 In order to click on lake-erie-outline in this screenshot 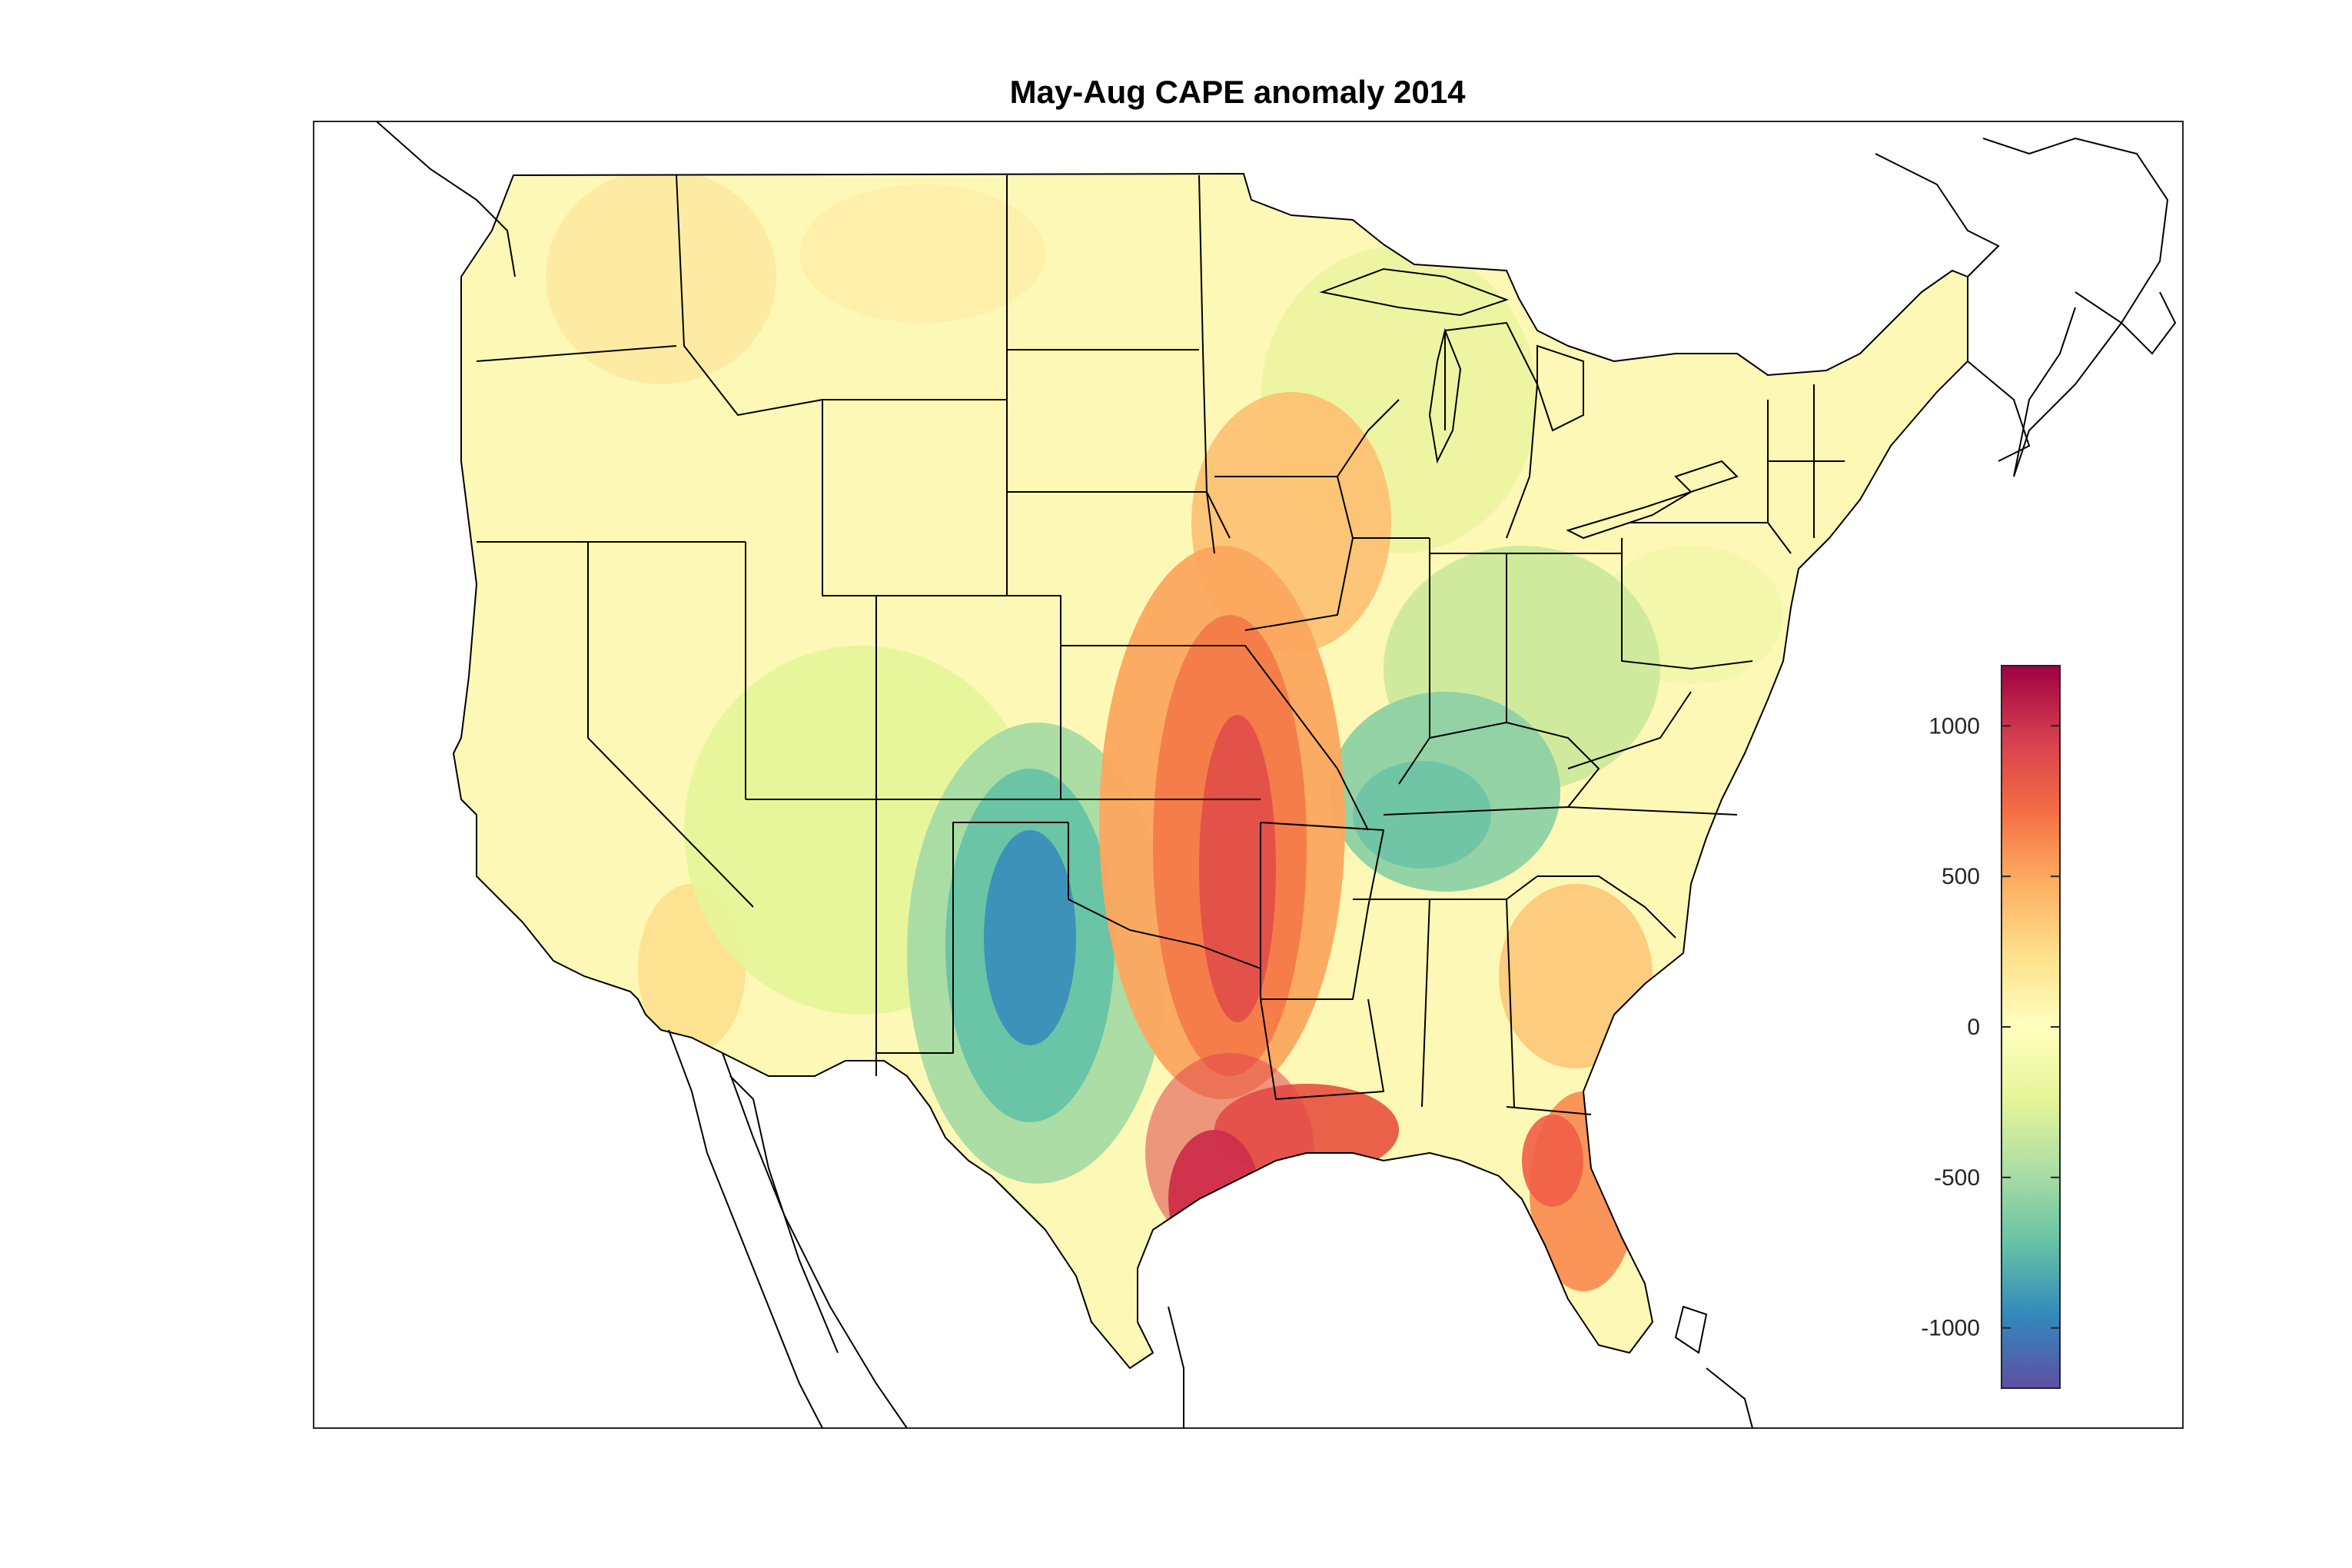, I will do `click(1629, 515)`.